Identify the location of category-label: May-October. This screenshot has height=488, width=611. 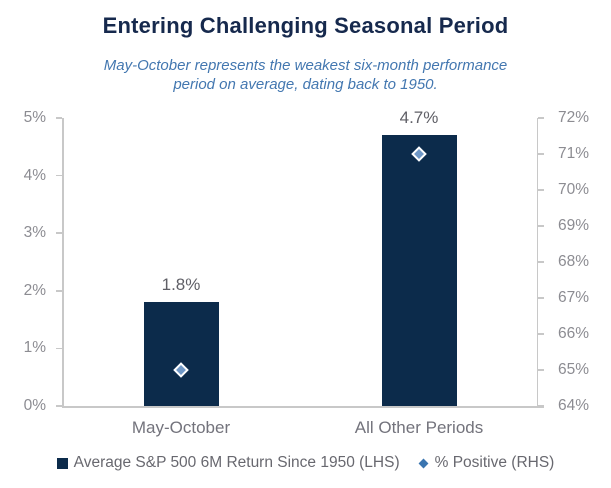
(181, 427).